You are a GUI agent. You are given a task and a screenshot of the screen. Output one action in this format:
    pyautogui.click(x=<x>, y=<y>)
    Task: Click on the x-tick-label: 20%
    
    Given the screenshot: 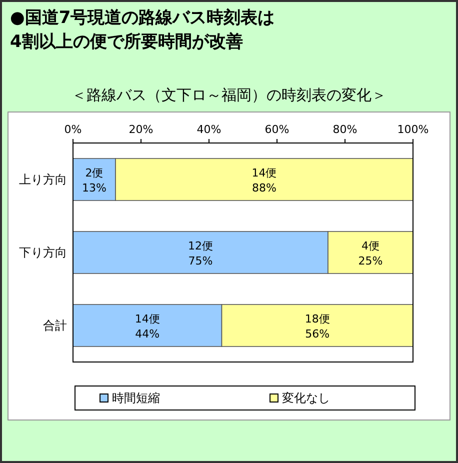 What is the action you would take?
    pyautogui.click(x=141, y=129)
    